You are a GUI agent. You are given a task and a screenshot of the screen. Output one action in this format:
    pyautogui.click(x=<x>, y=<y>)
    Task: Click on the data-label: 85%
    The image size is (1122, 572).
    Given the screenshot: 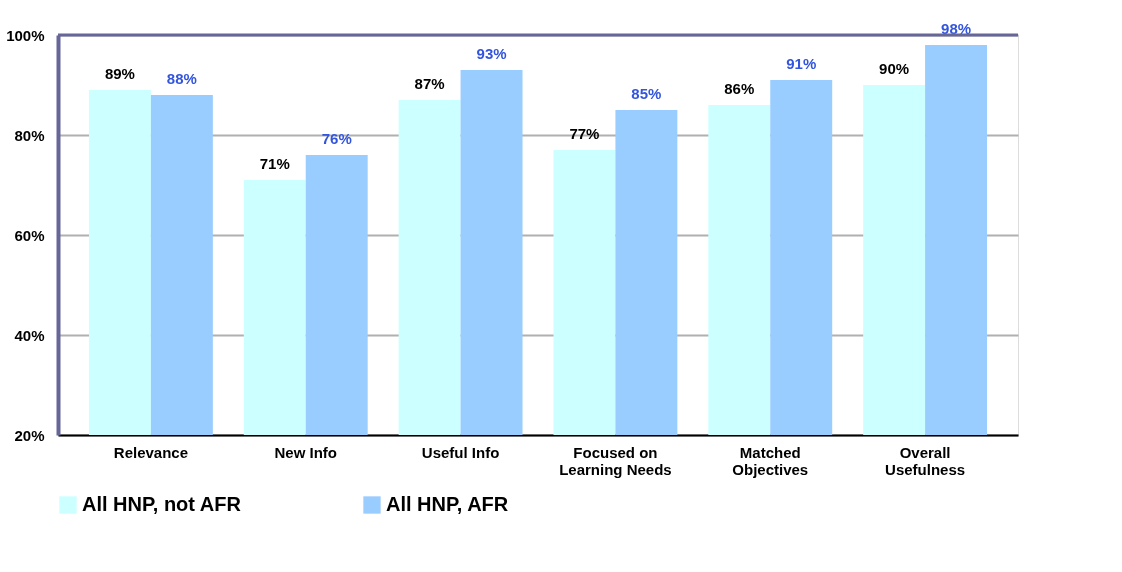 What is the action you would take?
    pyautogui.click(x=646, y=93)
    